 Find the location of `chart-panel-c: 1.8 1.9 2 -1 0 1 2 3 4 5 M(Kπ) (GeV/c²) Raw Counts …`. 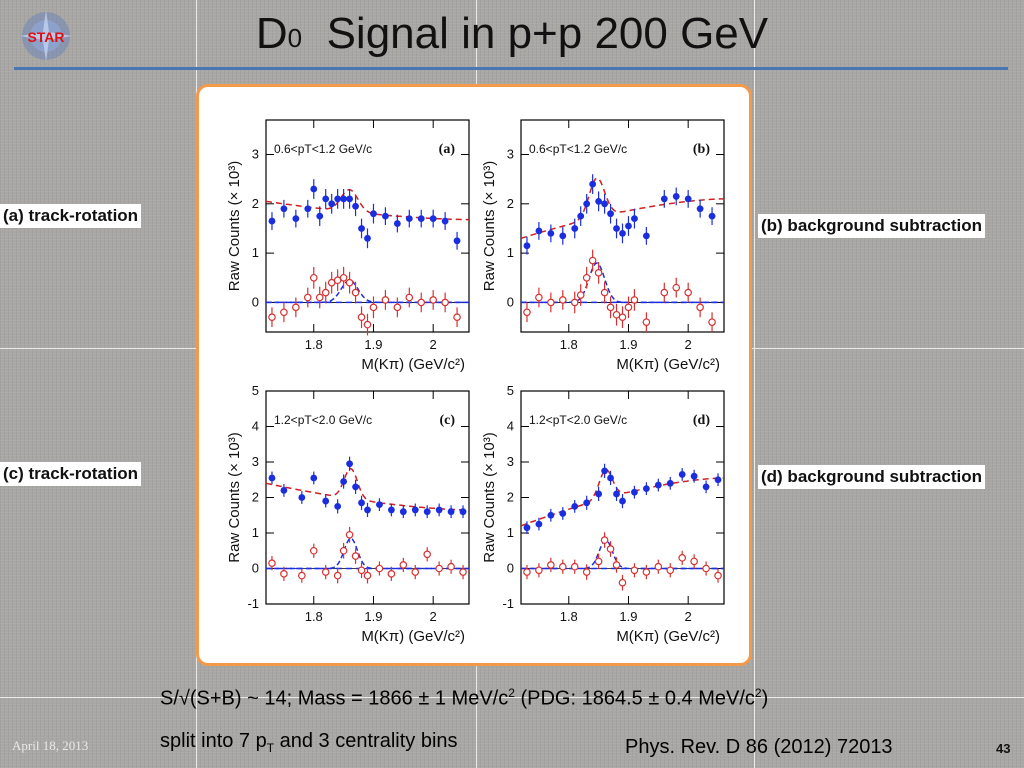

chart-panel-c: 1.8 1.9 2 -1 0 1 2 3 4 5 M(Kπ) (GeV/c²) Raw Counts … is located at coordinates (348, 514).